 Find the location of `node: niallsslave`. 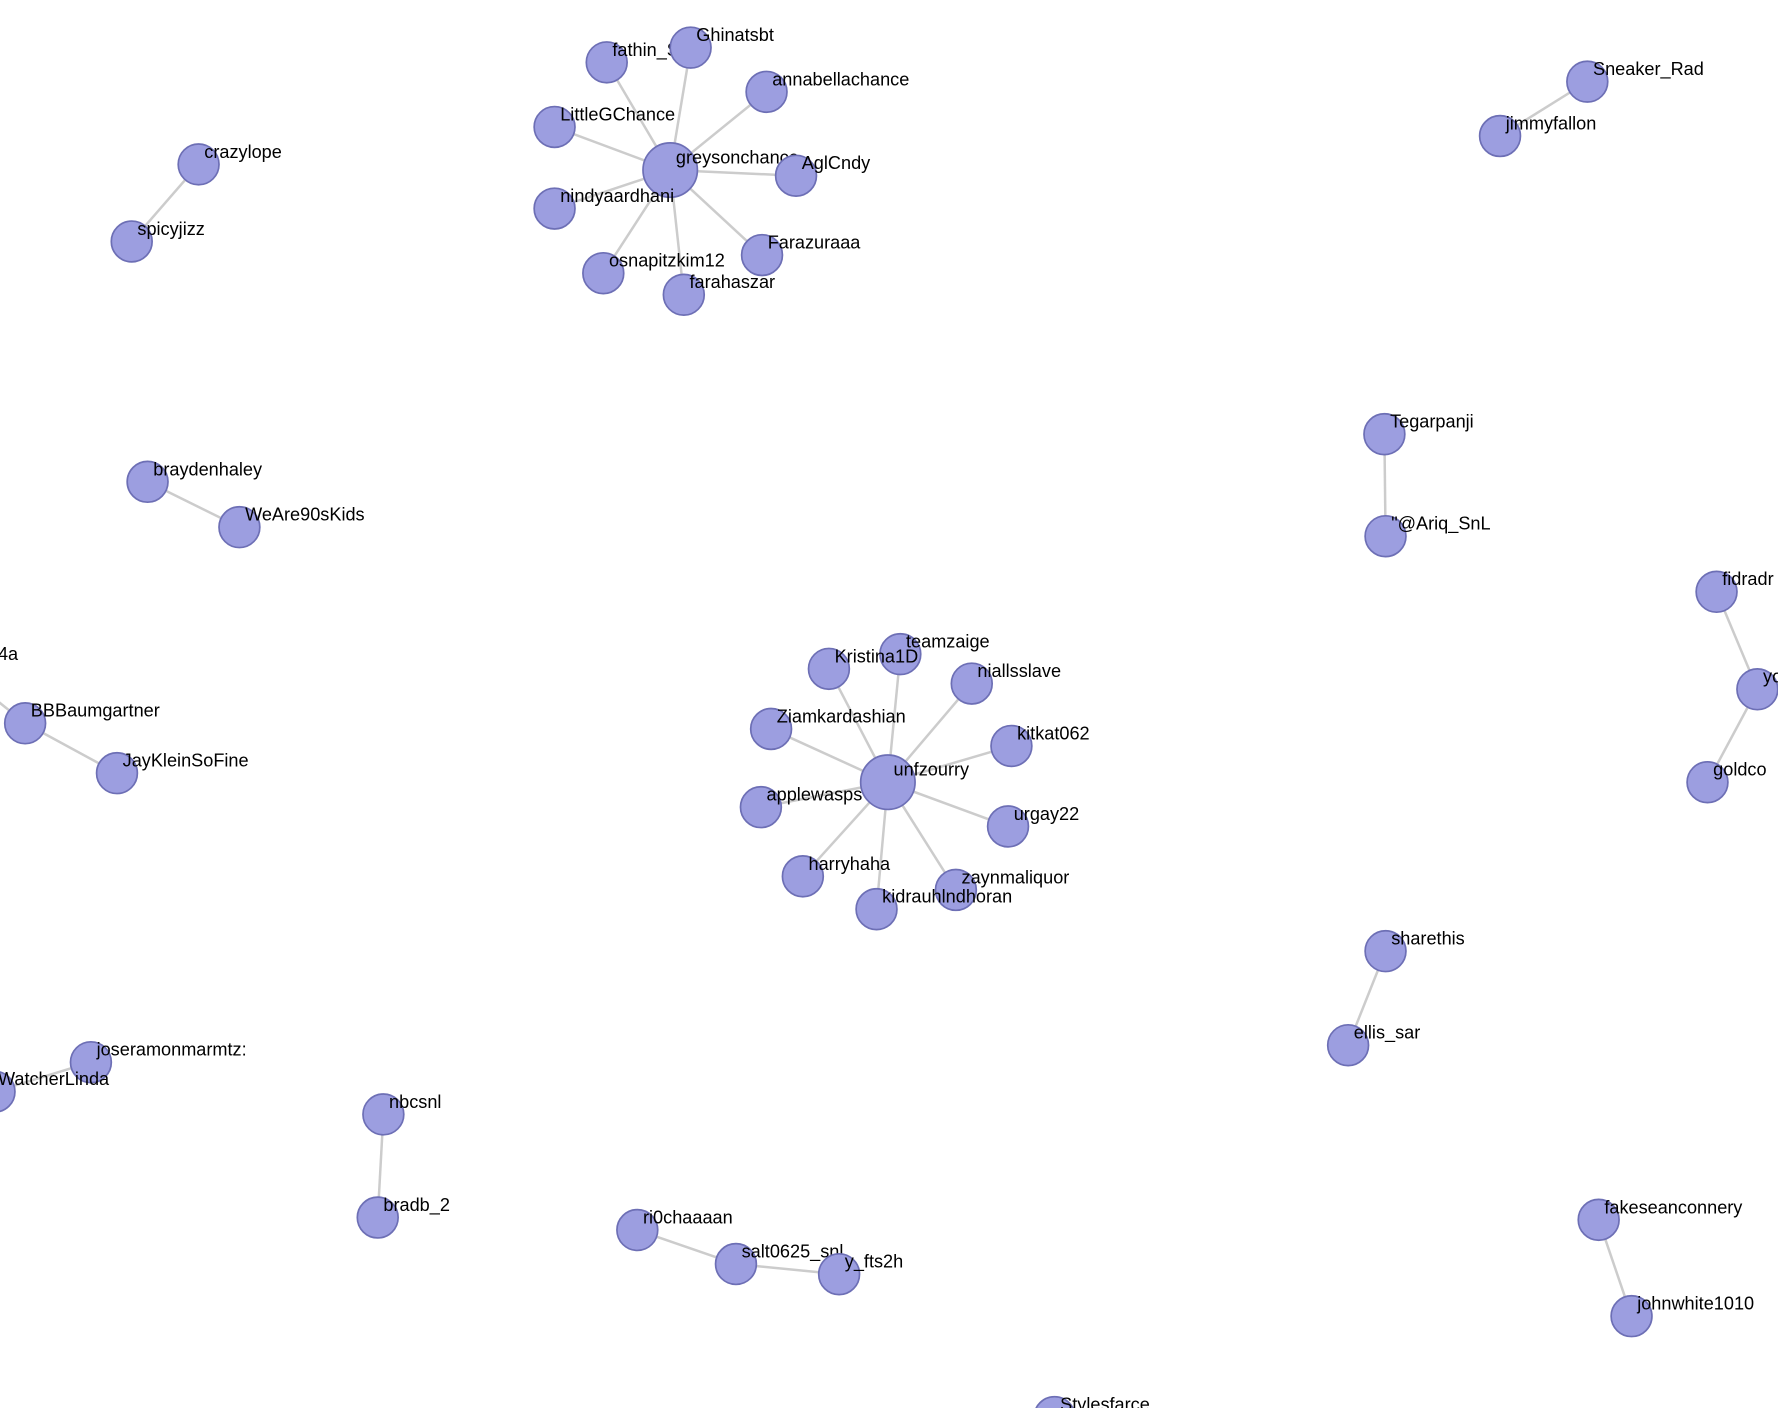

node: niallsslave is located at coordinates (1005, 683).